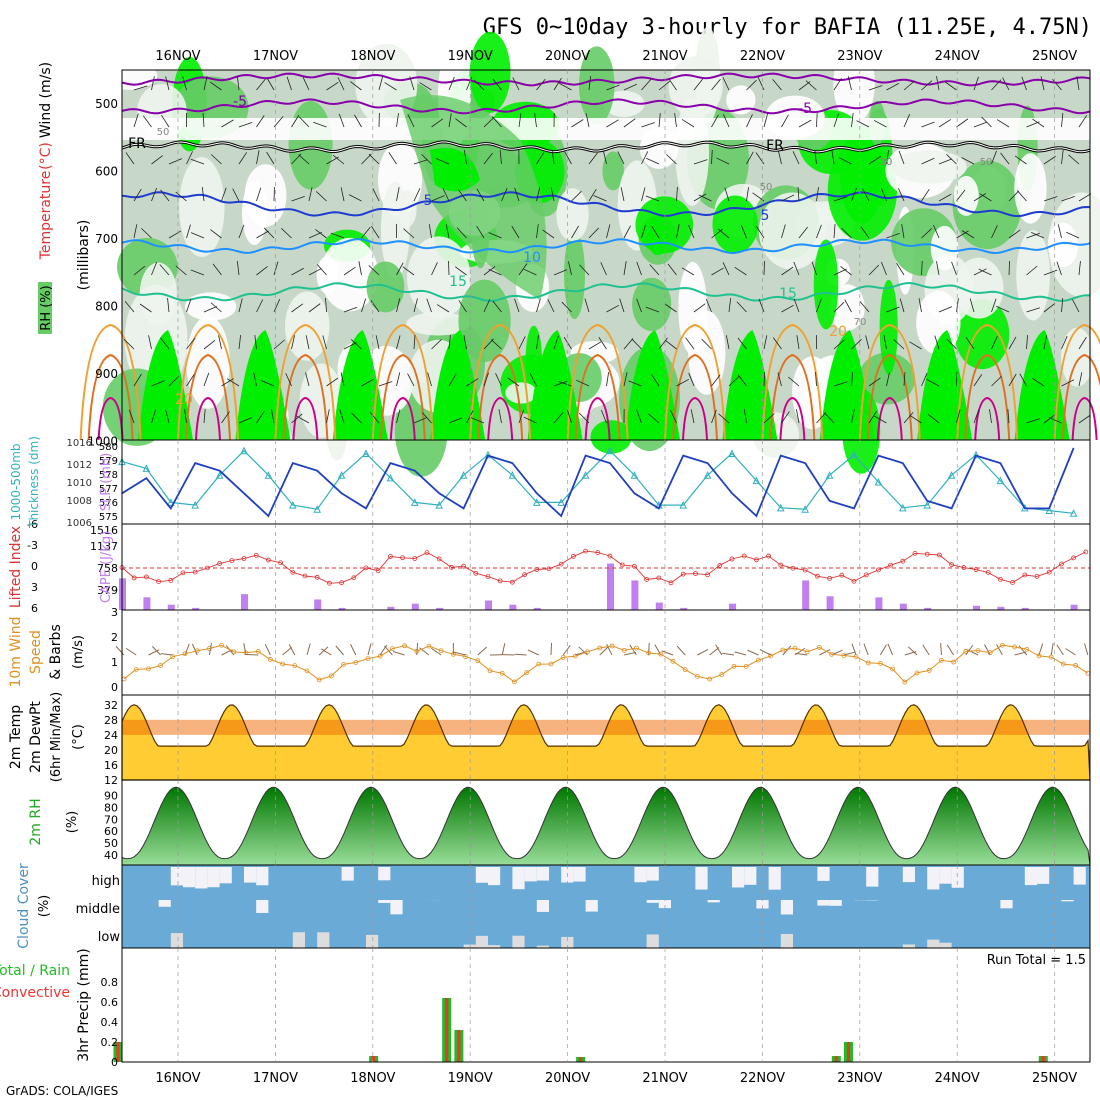  What do you see at coordinates (72, 822) in the screenshot?
I see `rh2m-unit-label: (%)` at bounding box center [72, 822].